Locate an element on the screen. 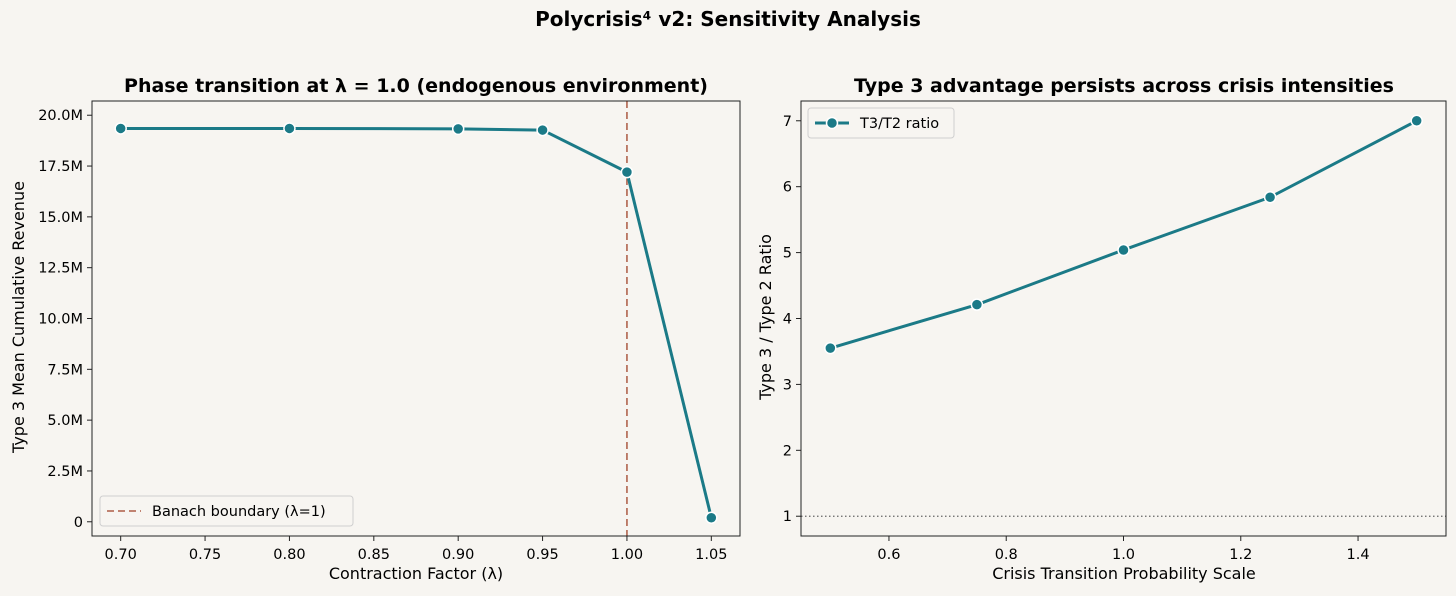 This screenshot has width=1456, height=596. right-x-tick-label-3: 1.2 is located at coordinates (1240, 555).